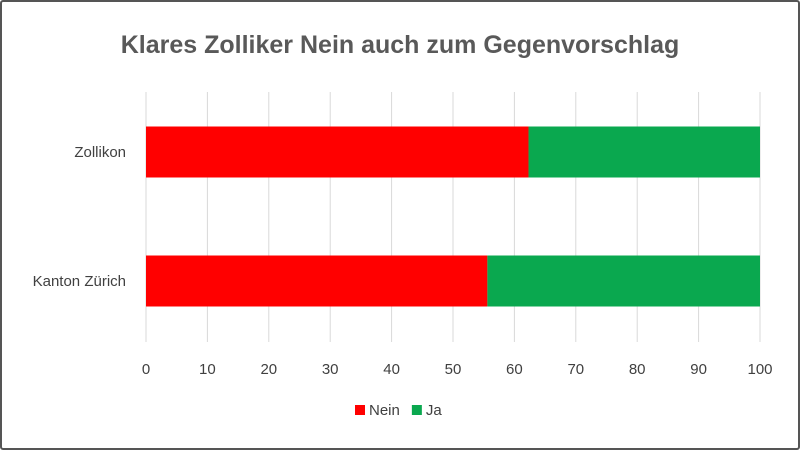 The height and width of the screenshot is (450, 800). What do you see at coordinates (268, 369) in the screenshot?
I see `x-tick-label: 20` at bounding box center [268, 369].